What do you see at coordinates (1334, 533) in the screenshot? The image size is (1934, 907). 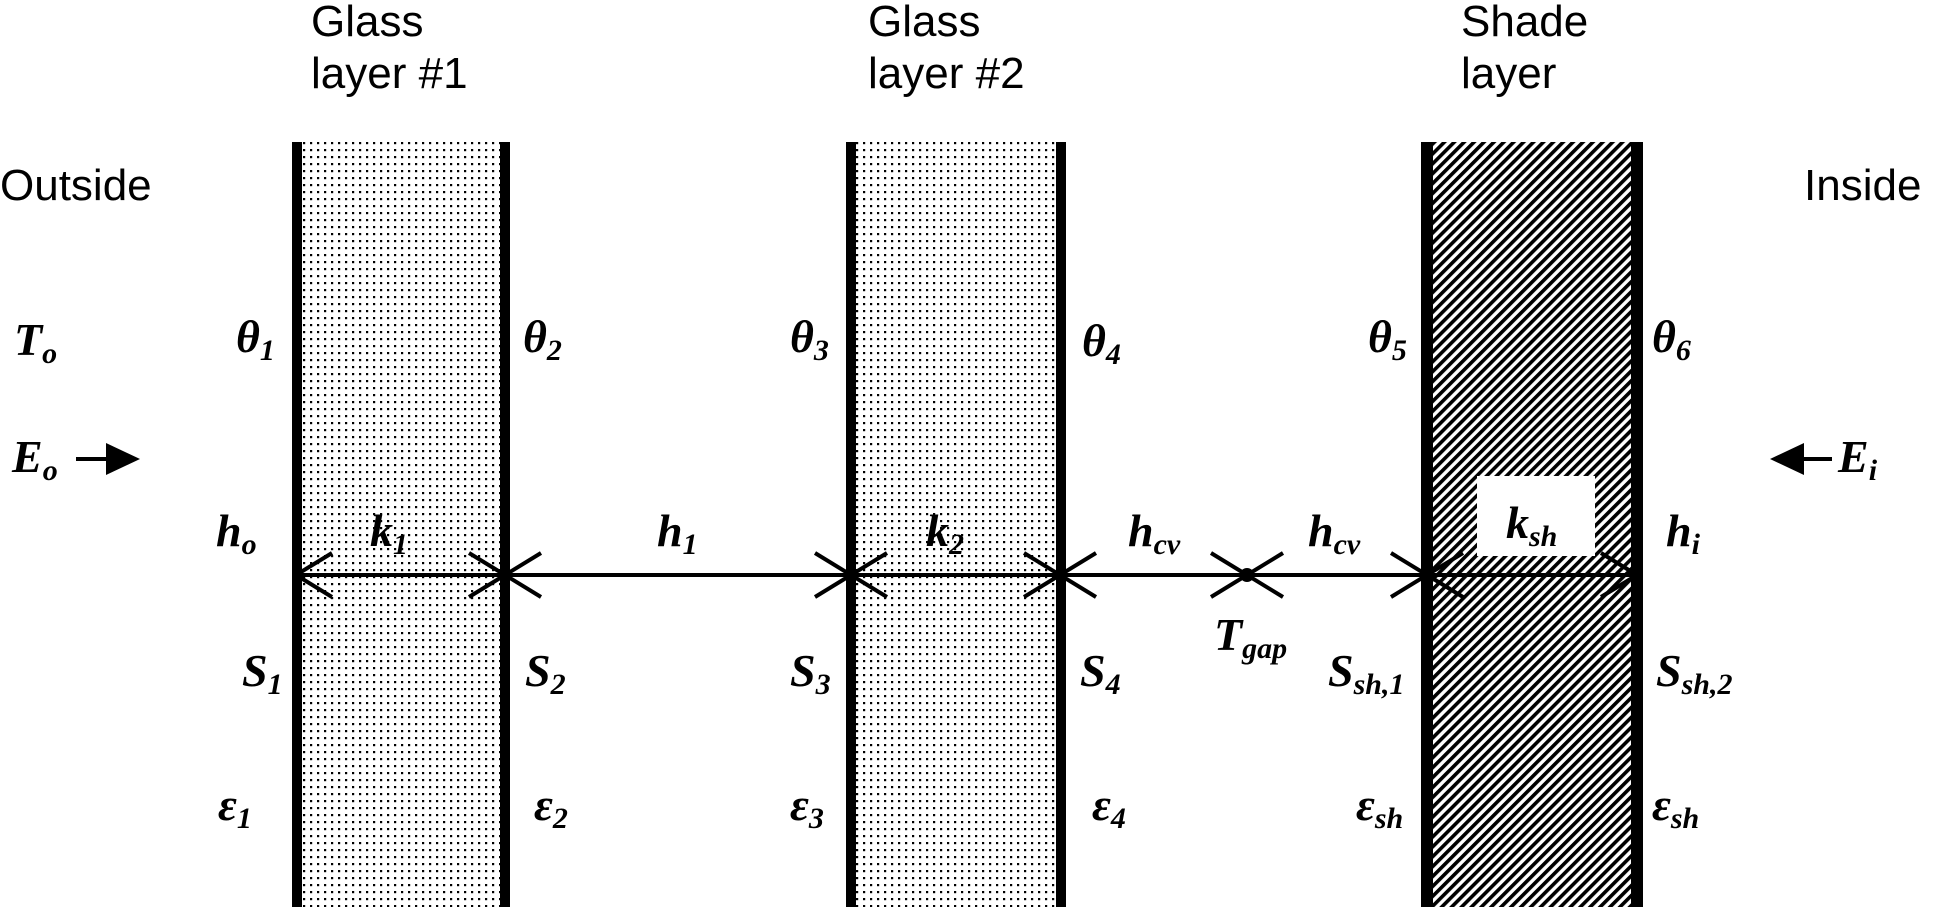 I see `label-h-cv-2: hcv` at bounding box center [1334, 533].